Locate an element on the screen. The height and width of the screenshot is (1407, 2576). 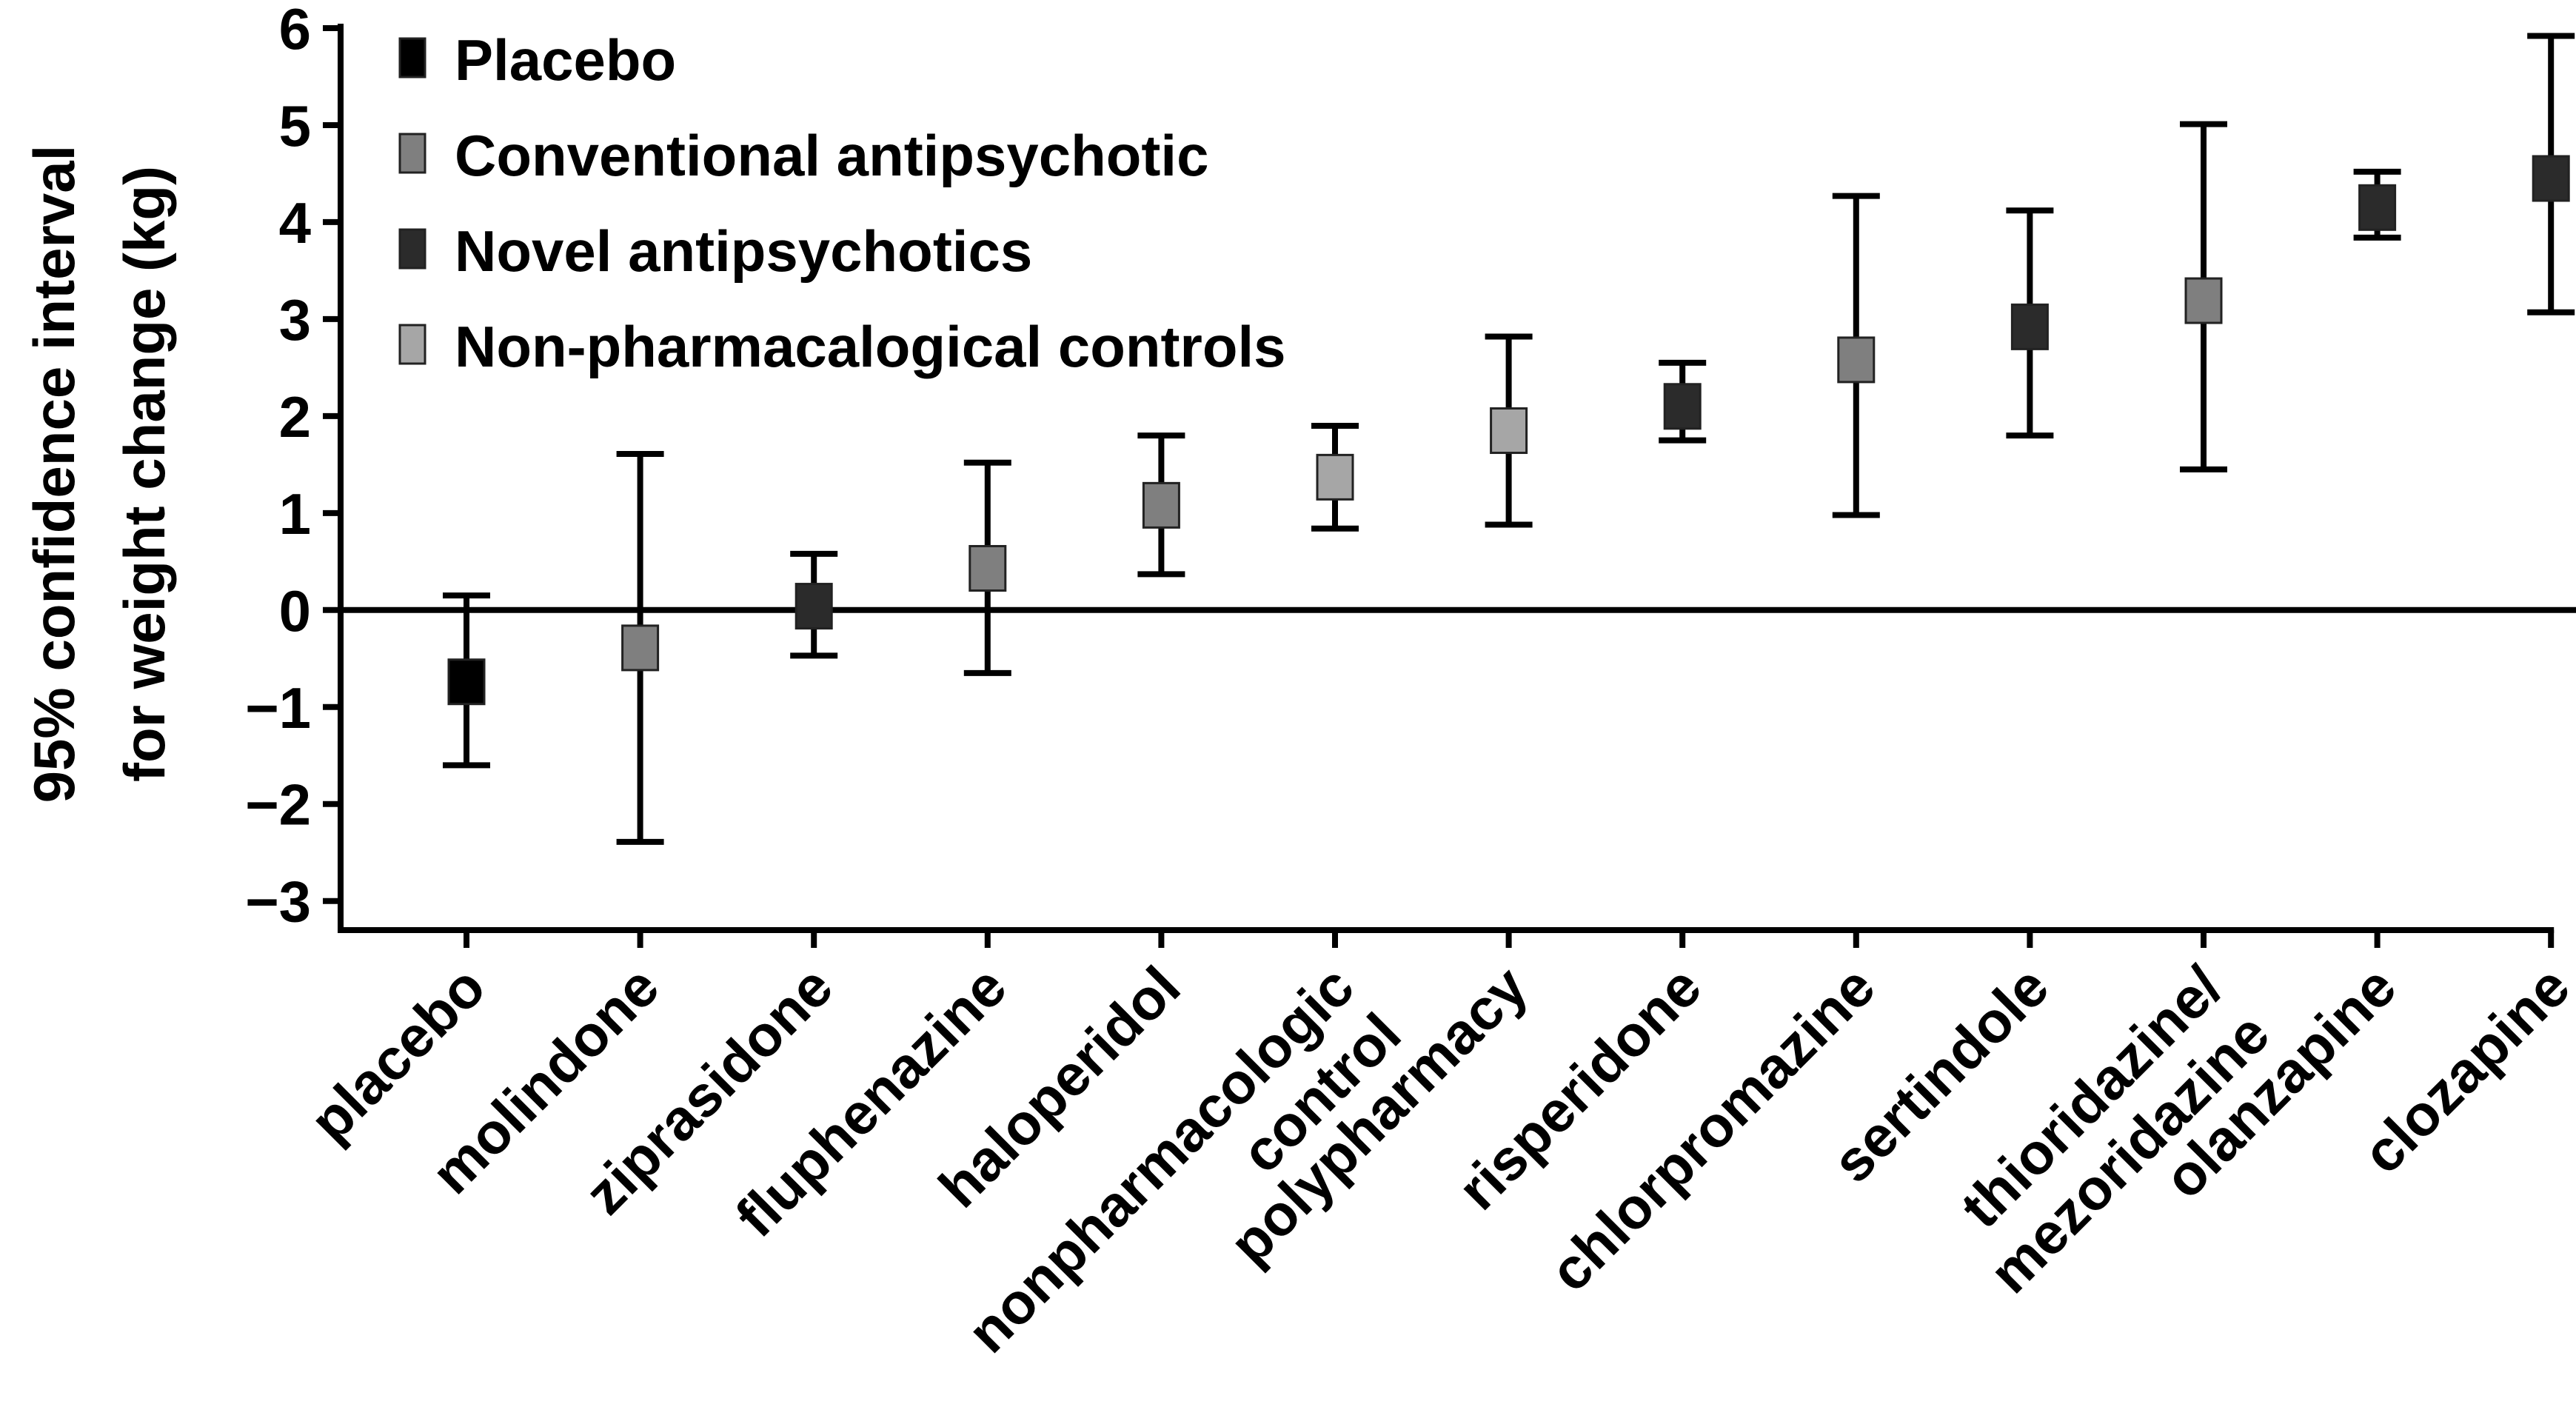
y-tick-label: 6 is located at coordinates (295, 30).